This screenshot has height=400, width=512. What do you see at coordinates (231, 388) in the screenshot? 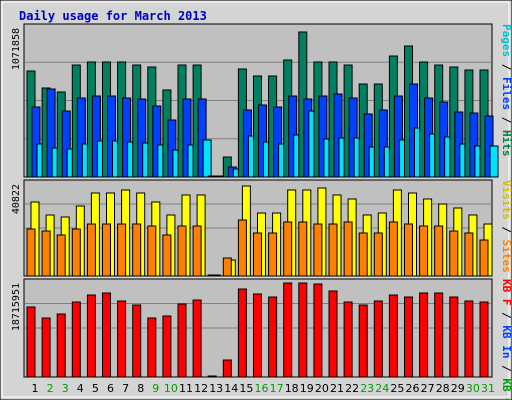
I see `x-tick-label-day-14: 14` at bounding box center [231, 388].